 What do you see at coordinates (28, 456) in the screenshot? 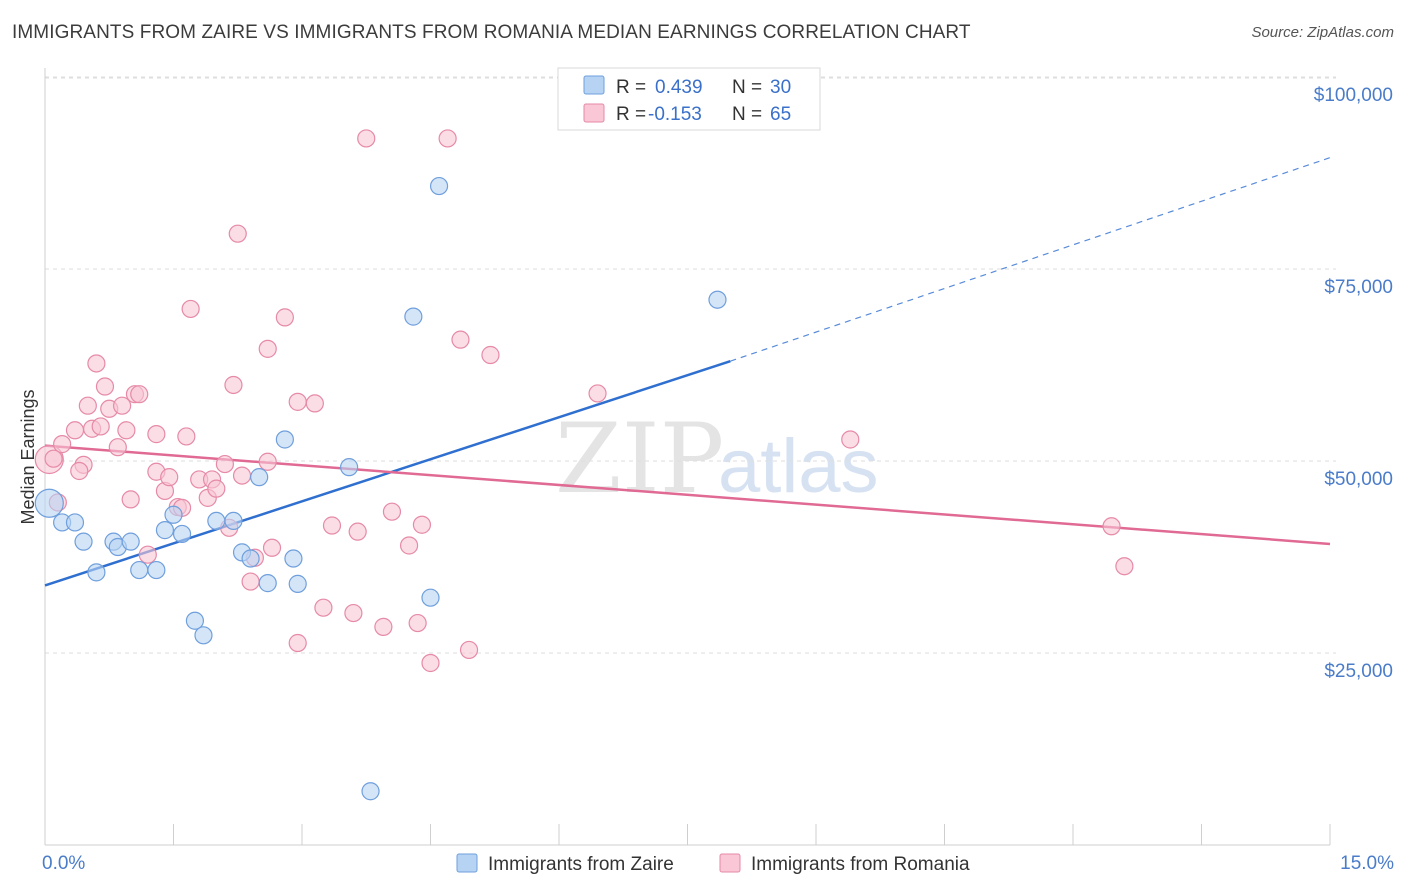
I see `y-axis-label: Median Earnings` at bounding box center [28, 456].